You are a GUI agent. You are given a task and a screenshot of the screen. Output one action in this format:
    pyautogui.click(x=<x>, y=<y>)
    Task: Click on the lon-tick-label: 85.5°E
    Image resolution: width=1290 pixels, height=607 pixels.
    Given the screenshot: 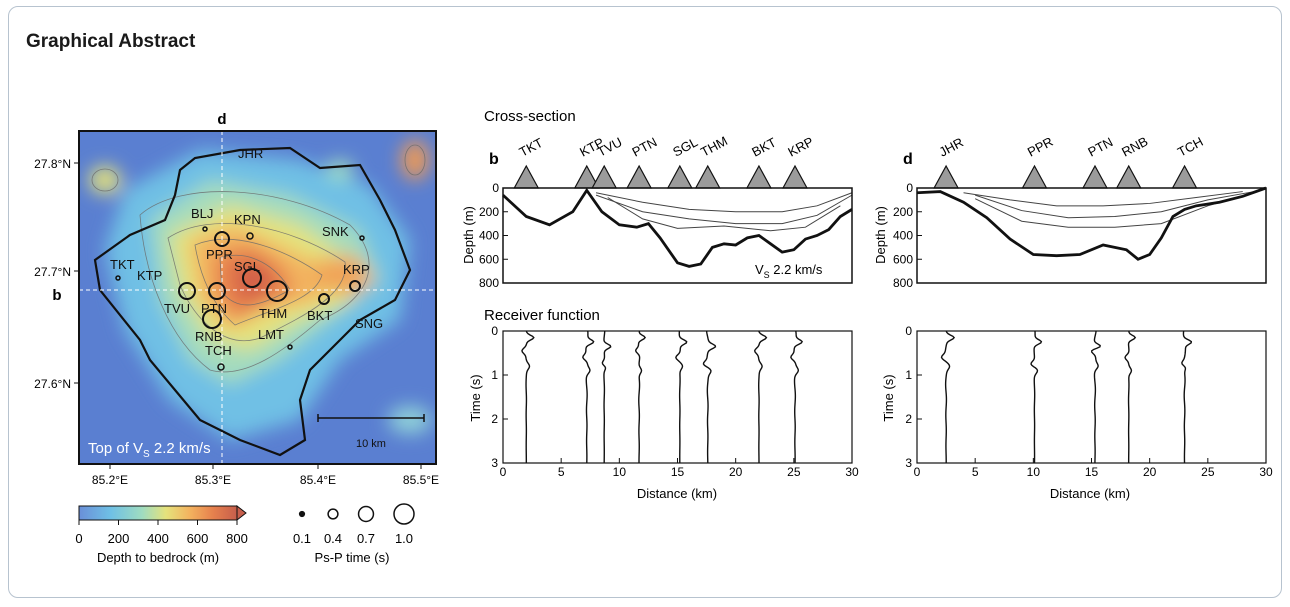 What is the action you would take?
    pyautogui.click(x=421, y=480)
    